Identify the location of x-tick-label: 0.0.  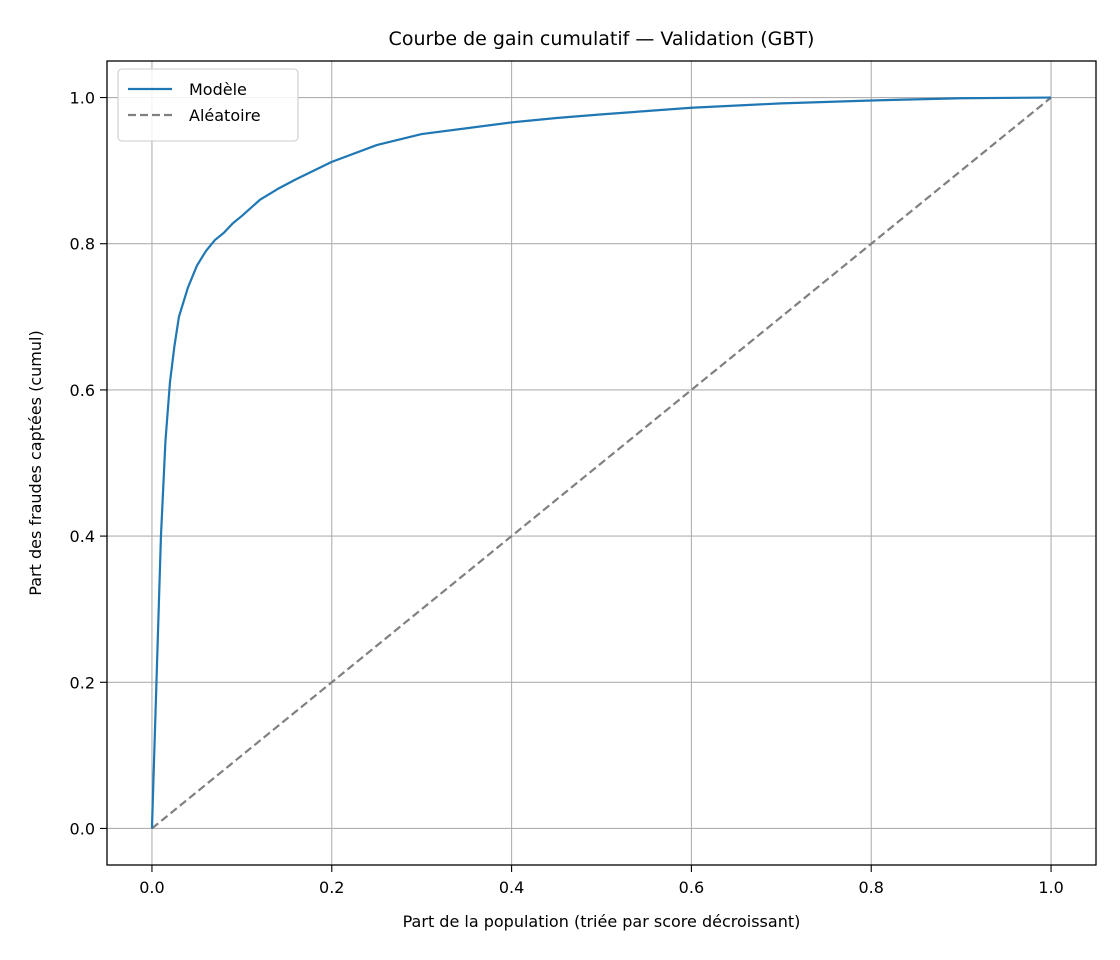
(151, 887).